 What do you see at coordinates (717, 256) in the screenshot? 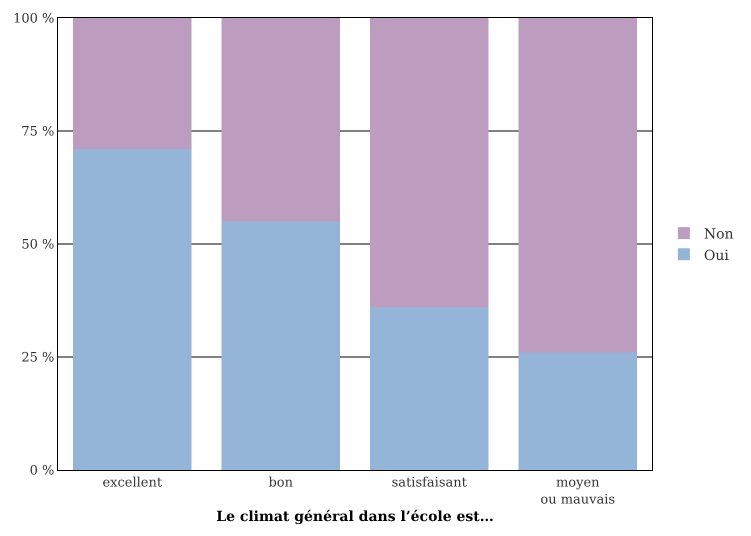
I see `legend-label: Oui` at bounding box center [717, 256].